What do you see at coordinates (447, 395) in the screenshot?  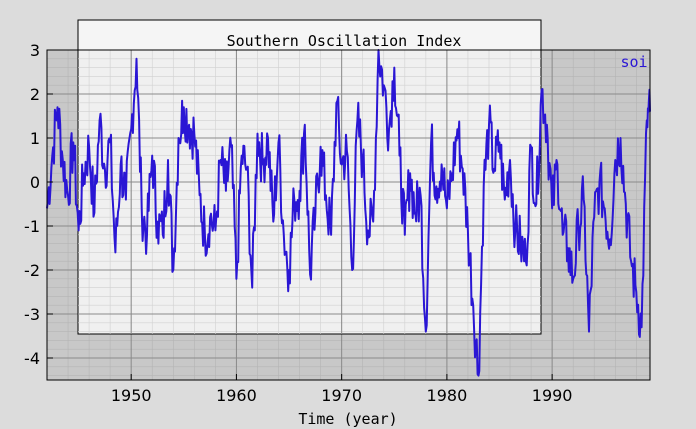 I see `x-tick-label: 1980` at bounding box center [447, 395].